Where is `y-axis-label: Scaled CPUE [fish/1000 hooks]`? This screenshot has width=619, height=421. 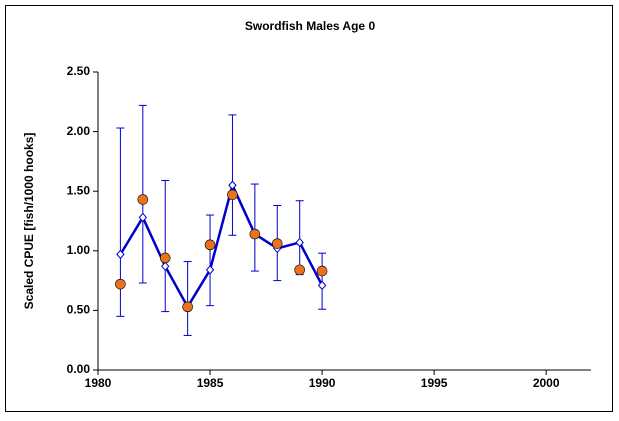 y-axis-label: Scaled CPUE [fish/1000 hooks] is located at coordinates (29, 221).